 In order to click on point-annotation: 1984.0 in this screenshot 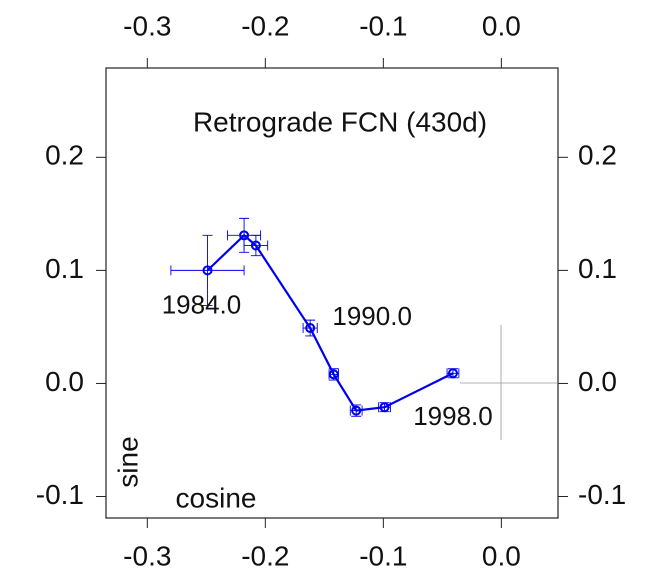, I will do `click(202, 304)`.